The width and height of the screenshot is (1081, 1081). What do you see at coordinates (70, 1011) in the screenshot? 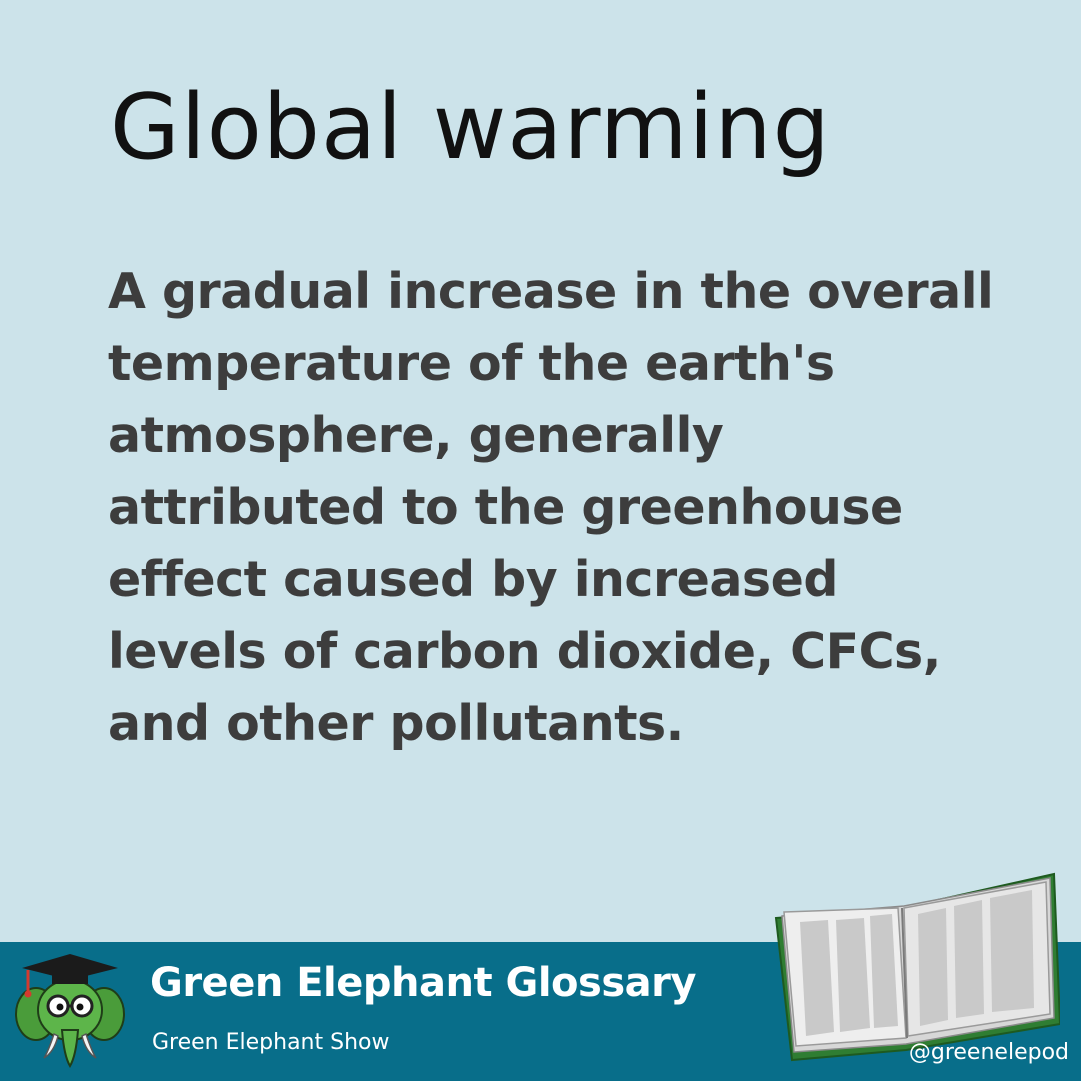
I see `elephant-mascot-icon` at bounding box center [70, 1011].